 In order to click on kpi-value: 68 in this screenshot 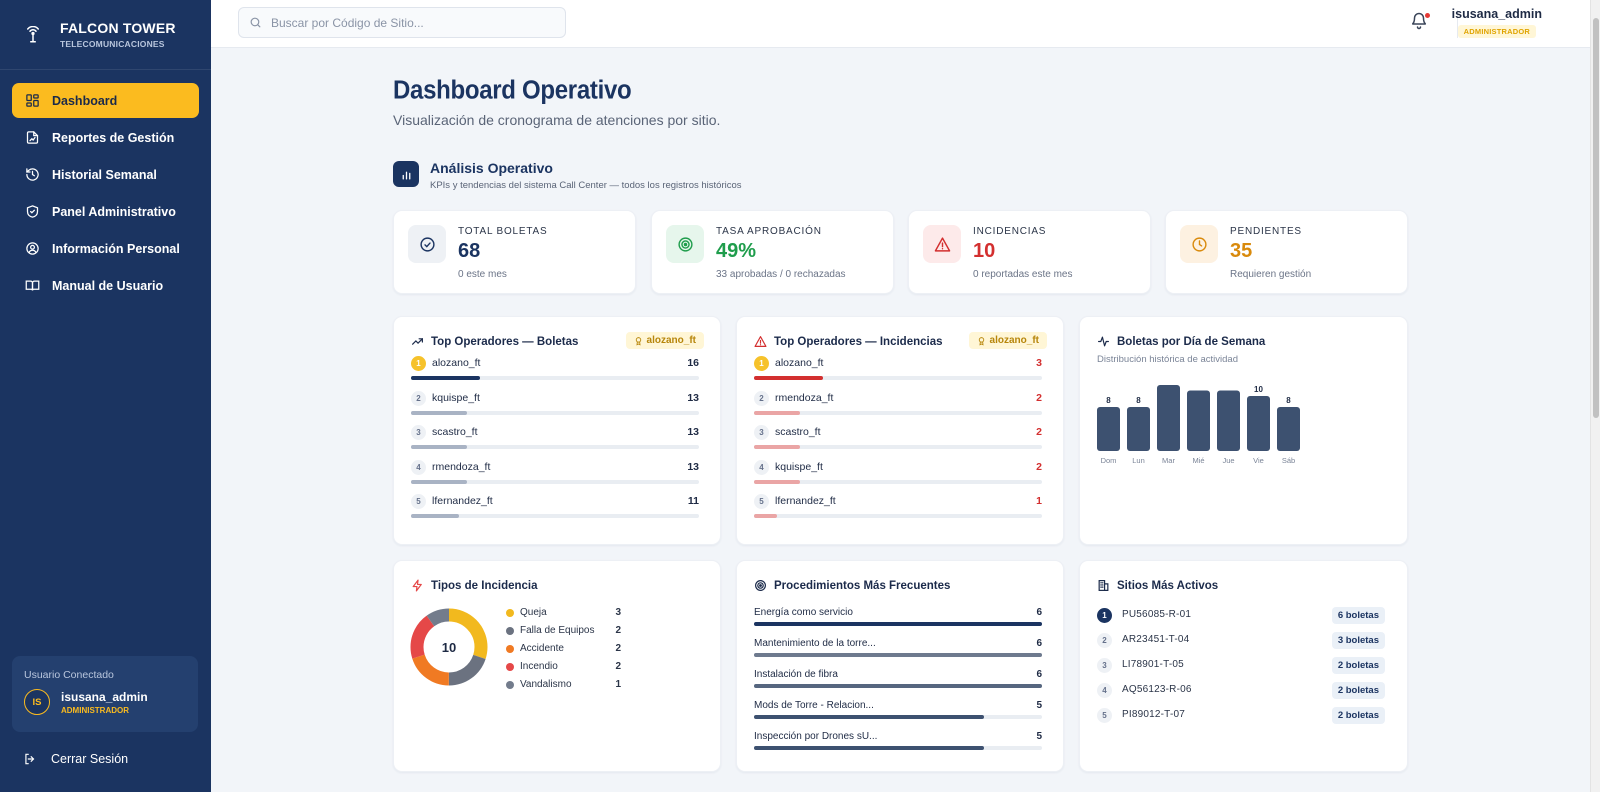, I will do `click(469, 251)`.